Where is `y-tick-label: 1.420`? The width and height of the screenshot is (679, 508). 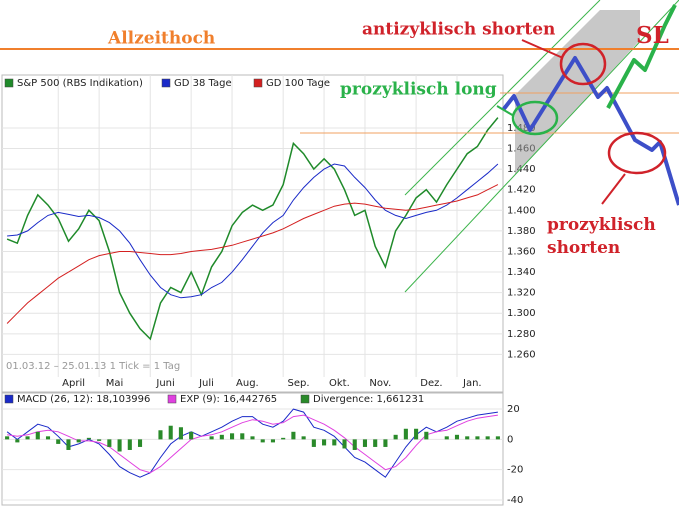 y-tick-label: 1.420 is located at coordinates (521, 190).